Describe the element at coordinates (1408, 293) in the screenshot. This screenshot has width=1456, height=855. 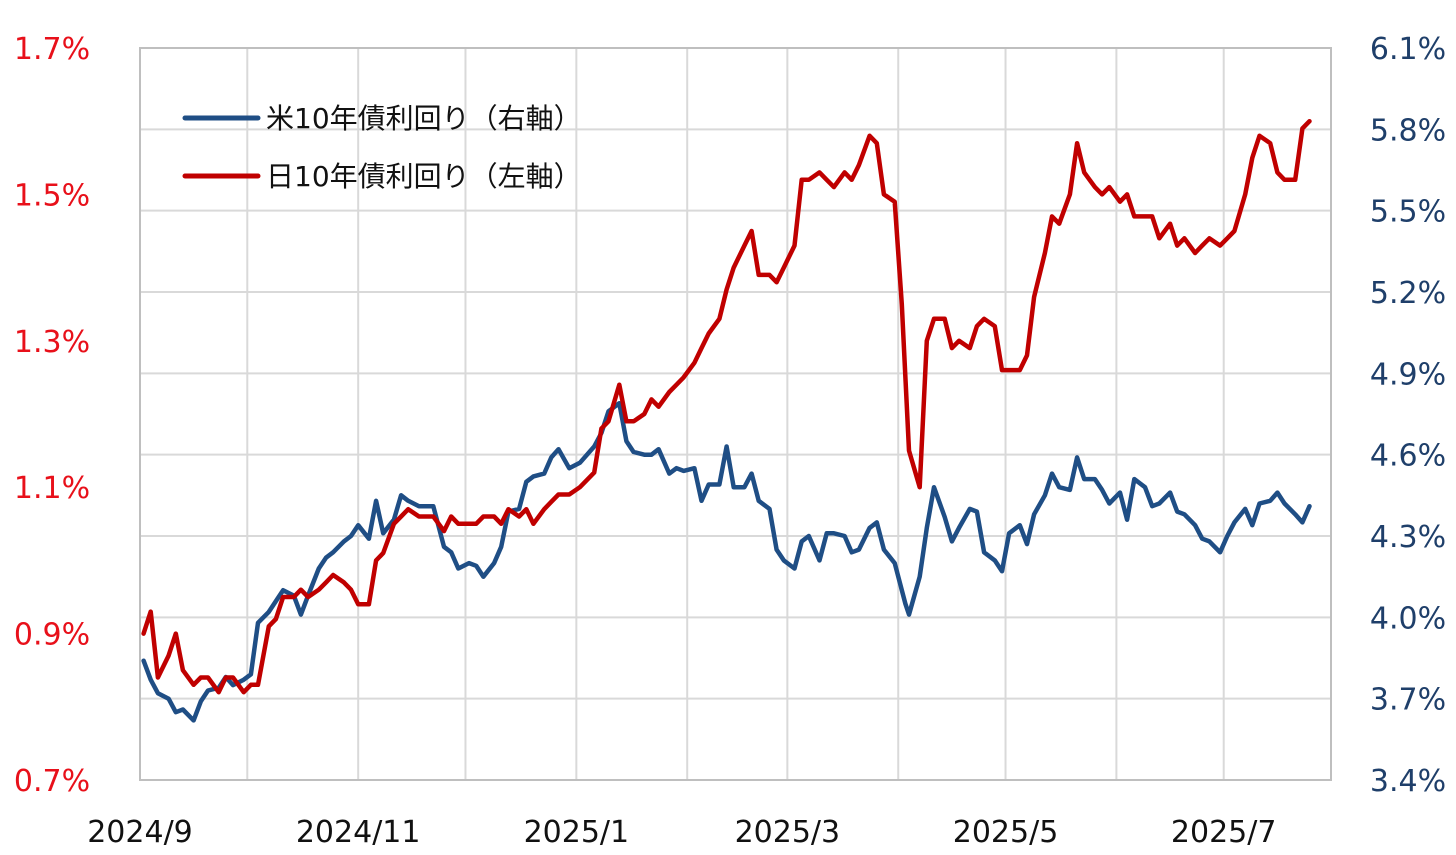
I see `right-tick-label: 5.2%` at that location.